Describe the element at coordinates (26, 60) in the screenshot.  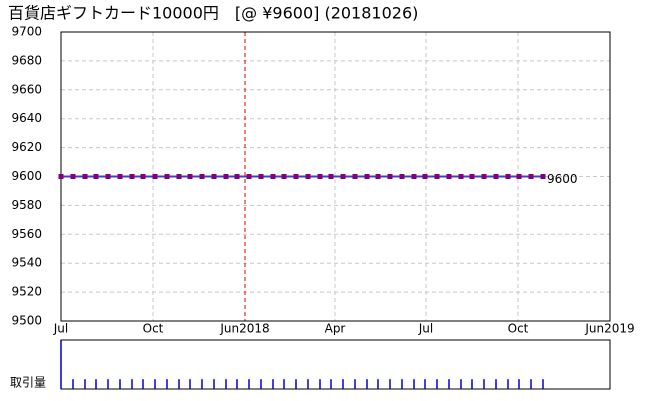
I see `y-tick-label: 9680` at that location.